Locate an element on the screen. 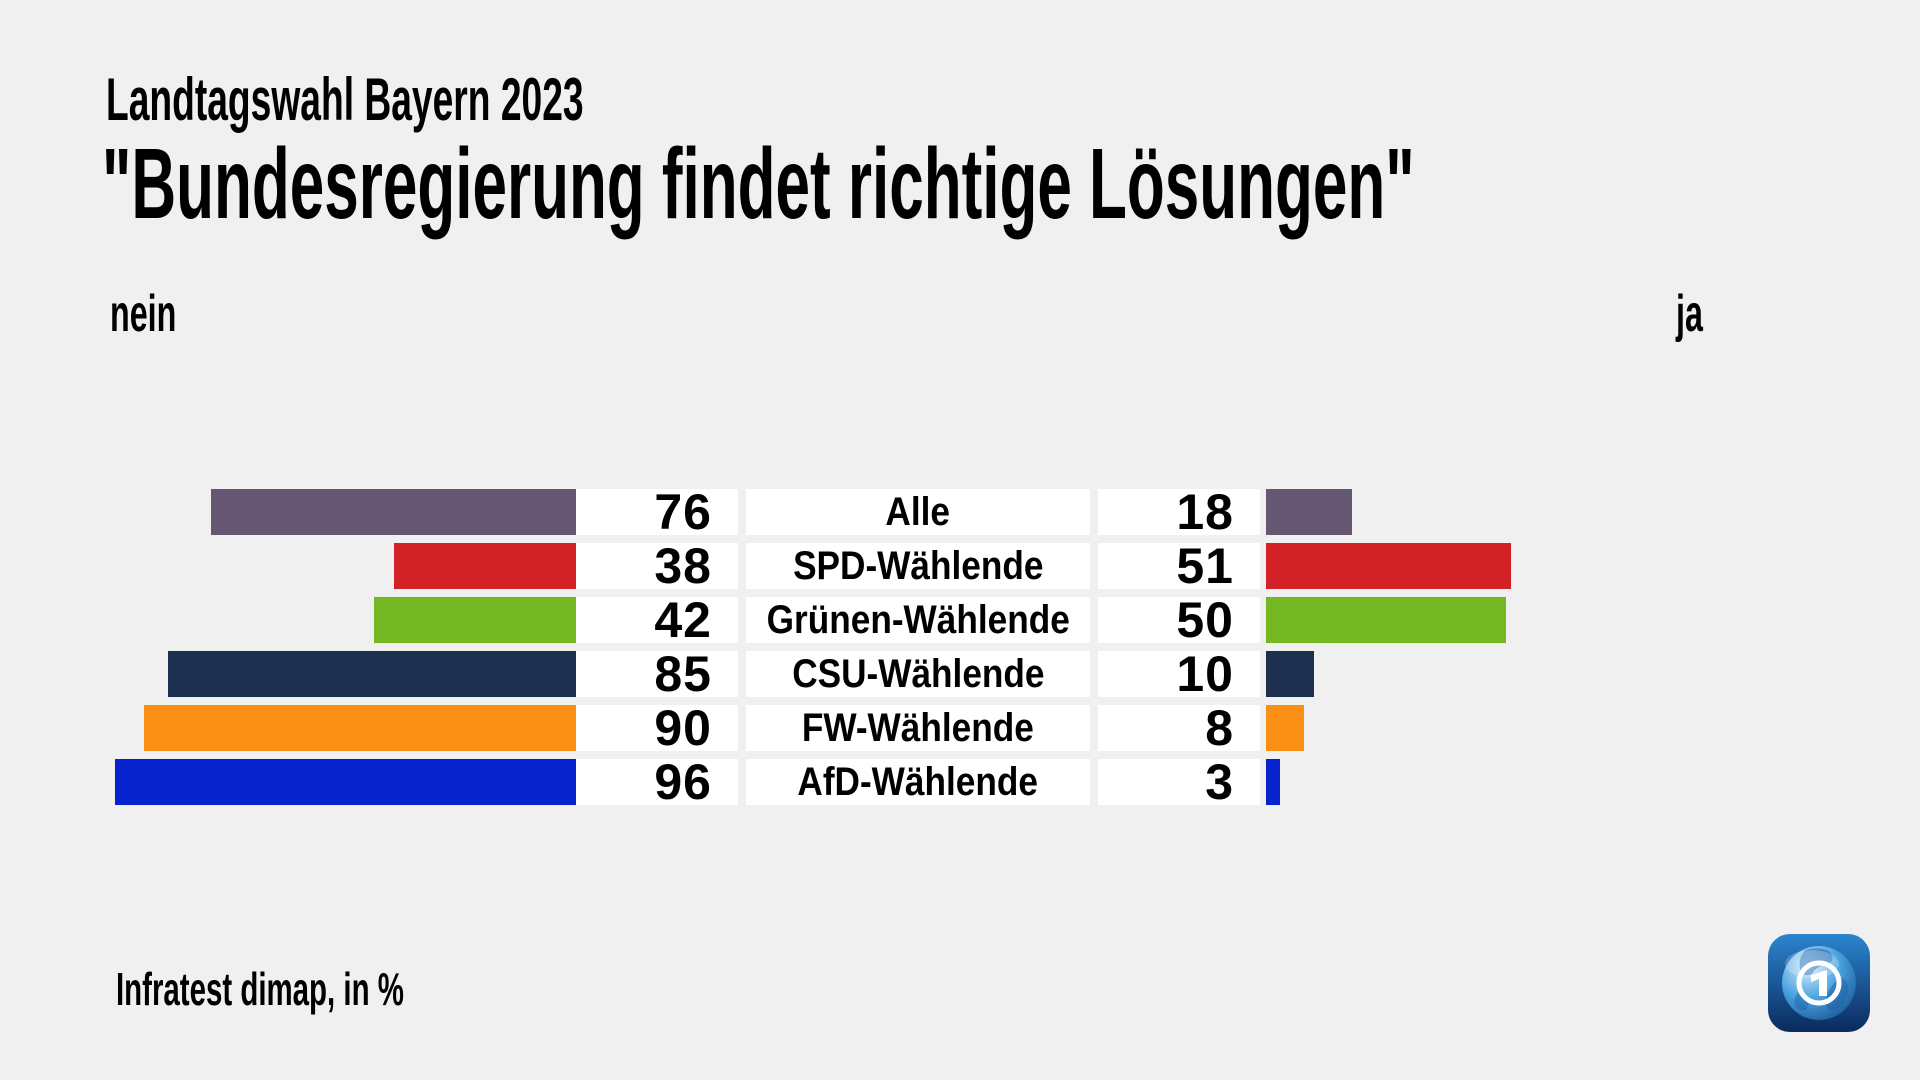  party-label: SPD-Wählende is located at coordinates (918, 566).